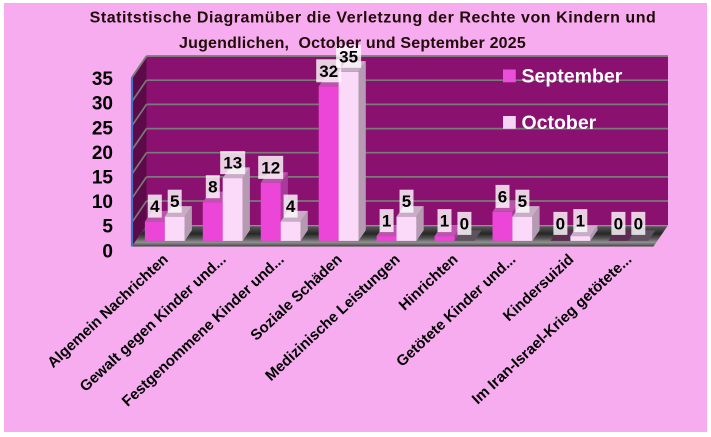  I want to click on svg-text: 12, so click(270, 167).